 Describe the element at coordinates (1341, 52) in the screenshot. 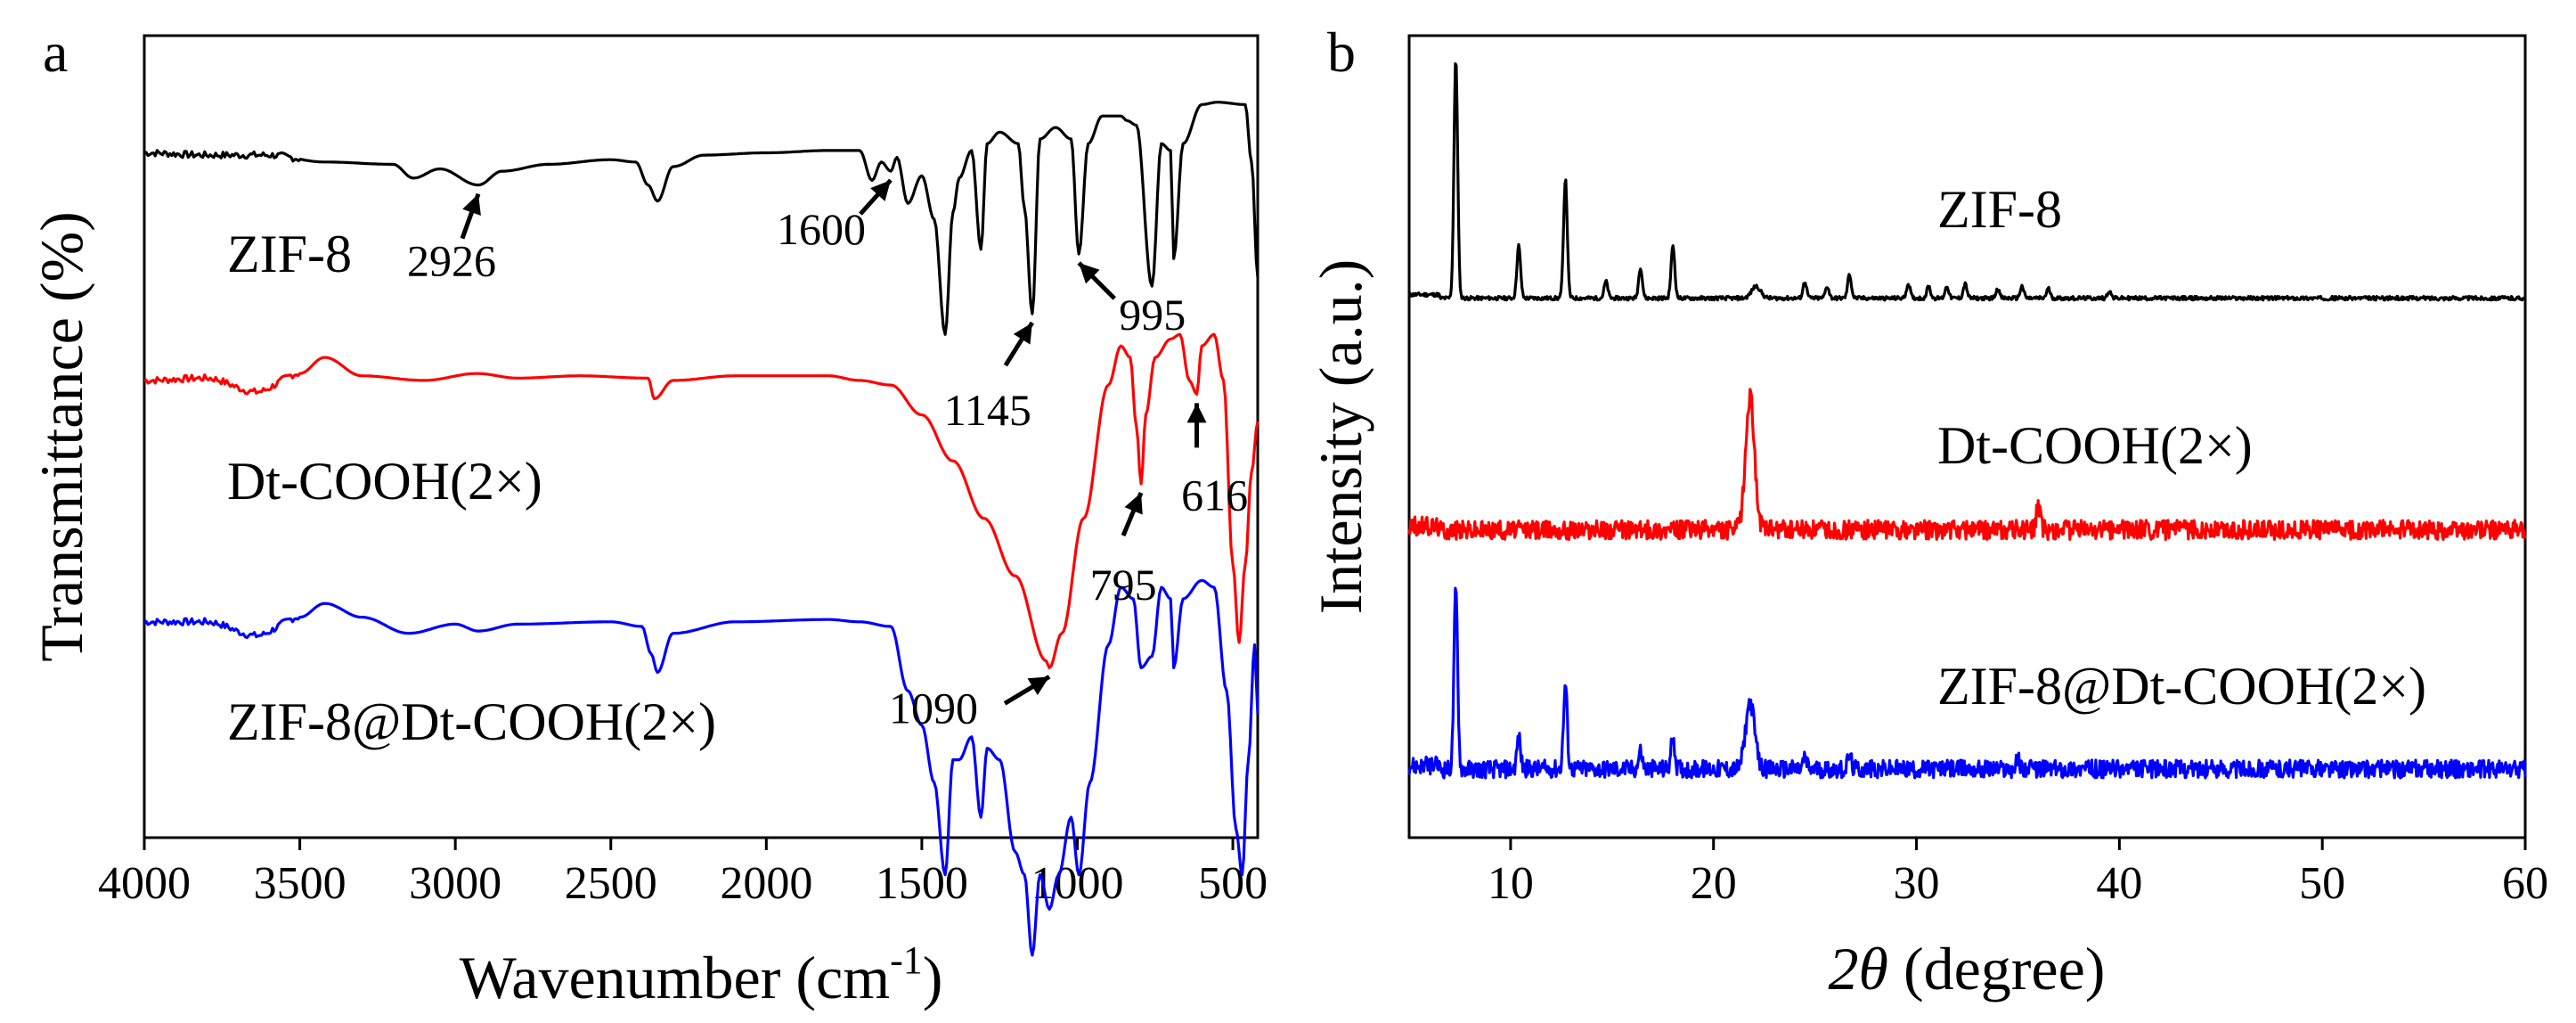

I see `panel-b-label: b` at that location.